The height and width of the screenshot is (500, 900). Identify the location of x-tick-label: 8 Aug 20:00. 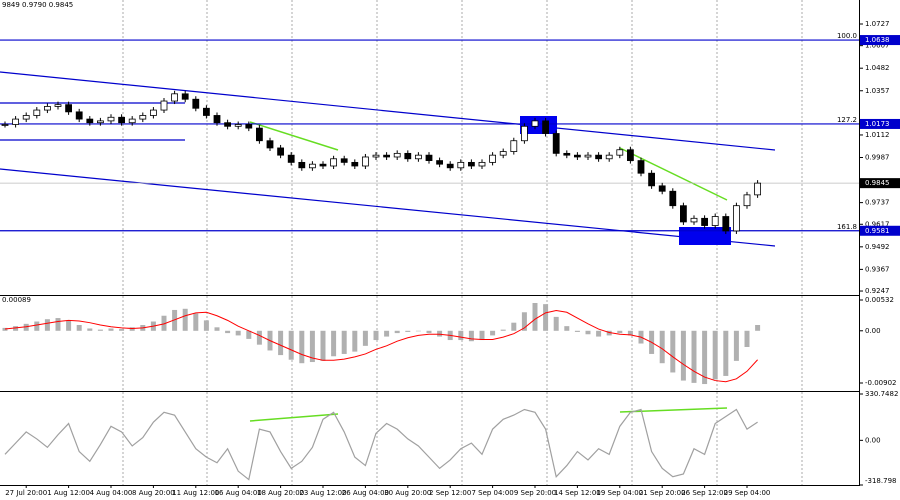
(153, 493).